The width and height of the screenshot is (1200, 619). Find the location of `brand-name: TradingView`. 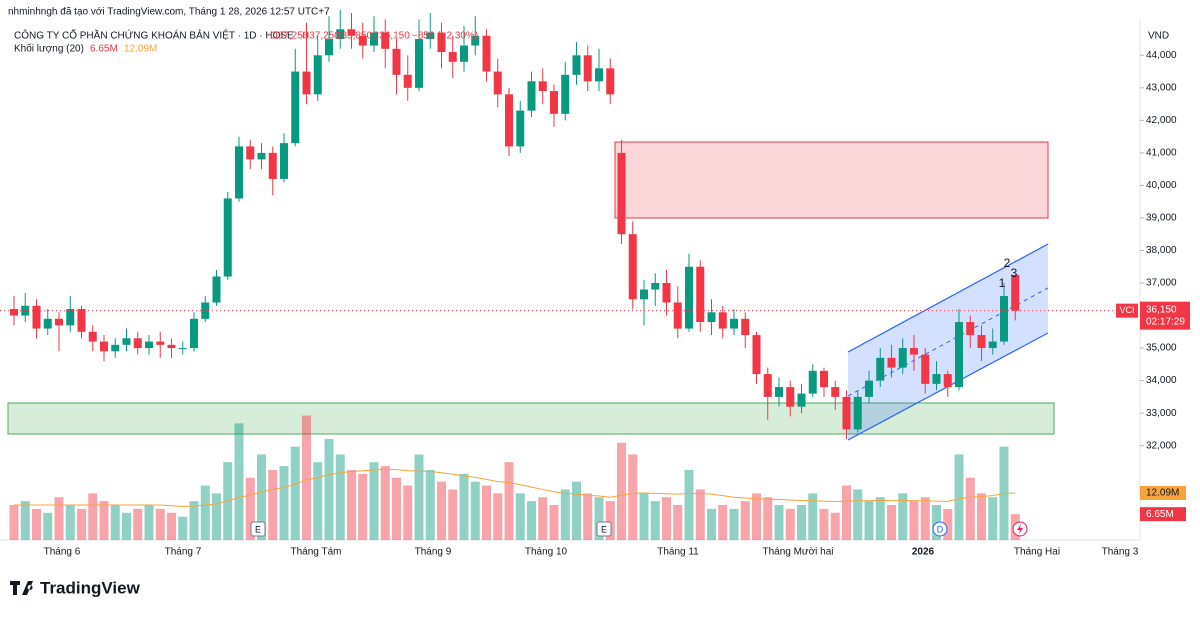

brand-name: TradingView is located at coordinates (90, 587).